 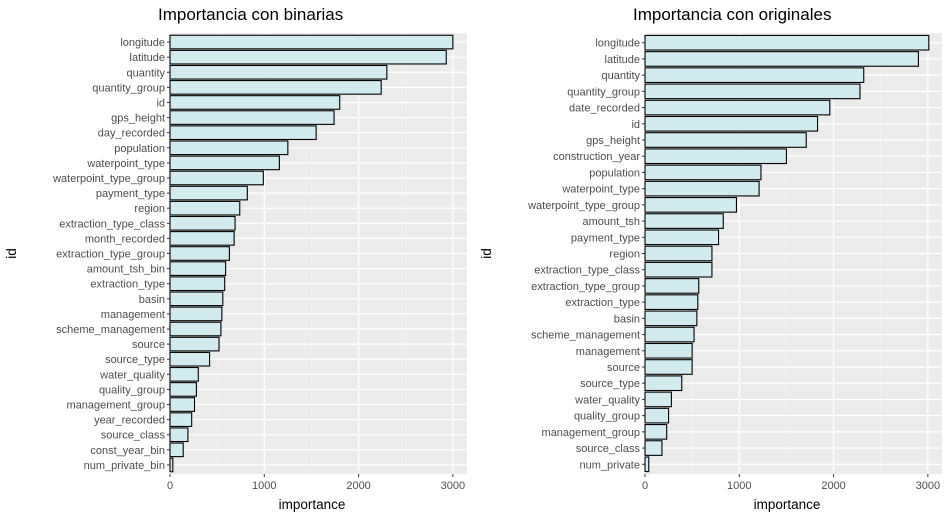 I want to click on chart-title: Importancia con originales, so click(x=732, y=14).